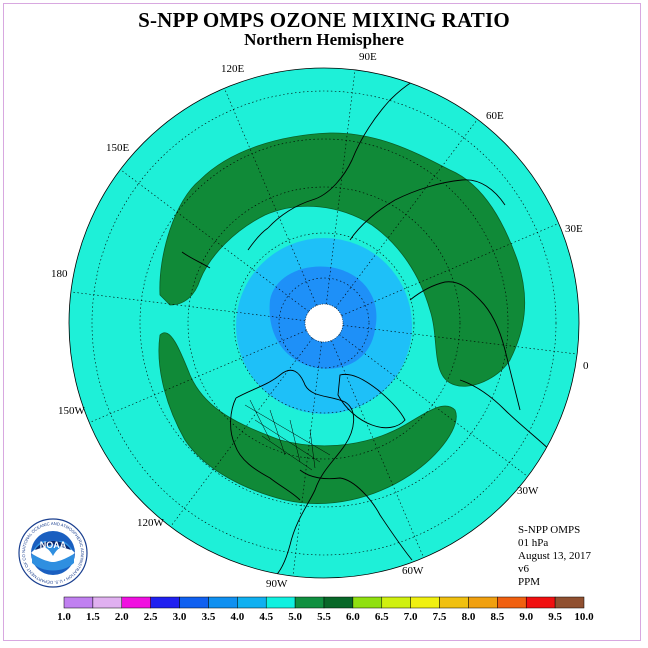 The width and height of the screenshot is (648, 648). I want to click on info-instrument: S-NPP OMPS, so click(549, 530).